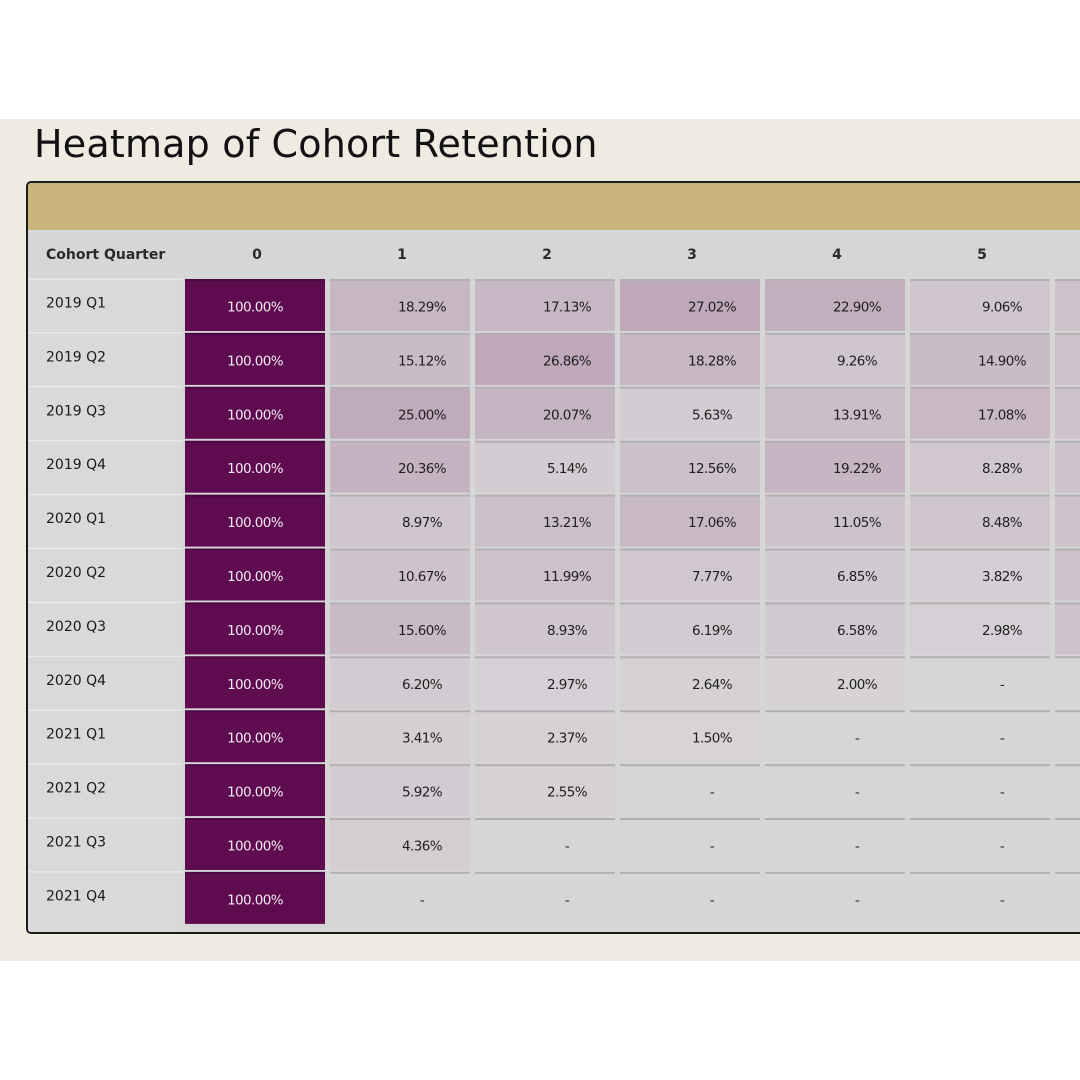 This screenshot has height=1080, width=1080. Describe the element at coordinates (76, 411) in the screenshot. I see `row-label: 2019 Q3` at that location.